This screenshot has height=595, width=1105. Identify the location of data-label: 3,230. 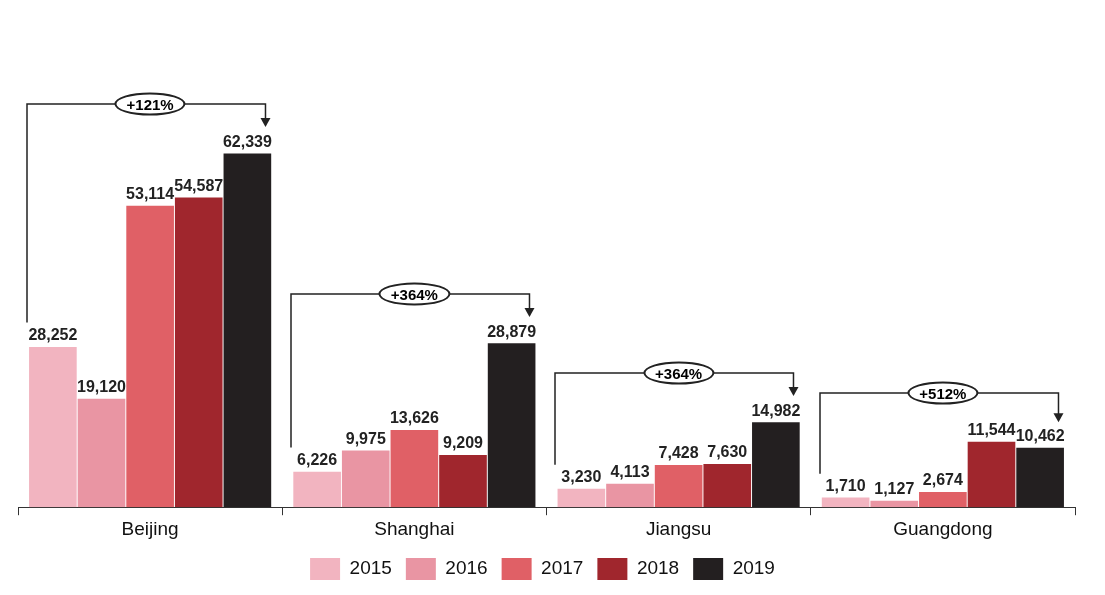
(581, 477).